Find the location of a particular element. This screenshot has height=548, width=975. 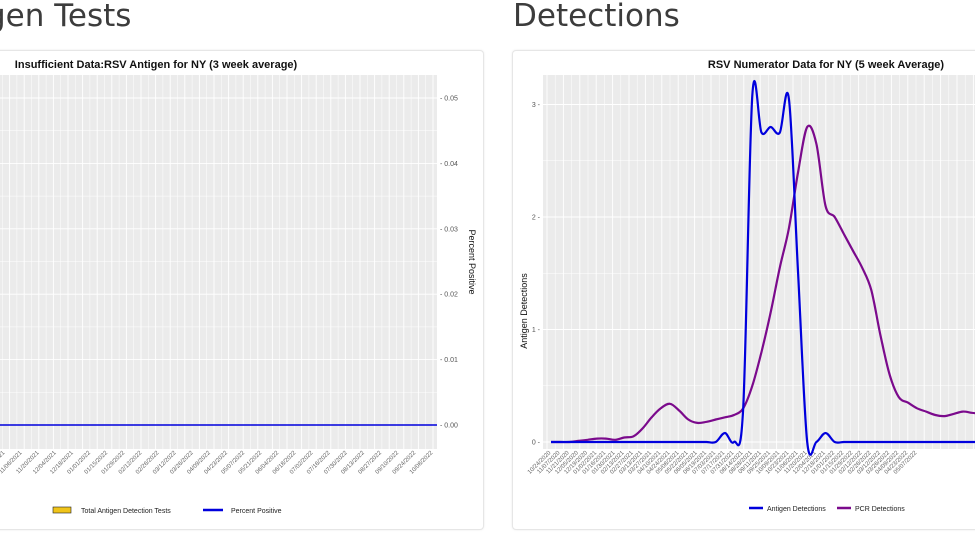

y-axis-right-label: Percent Positive is located at coordinates (472, 261).